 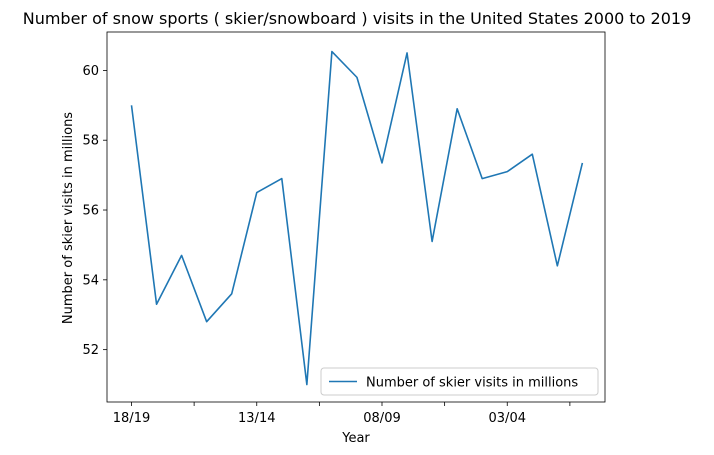 I want to click on legend-box, so click(x=459, y=381).